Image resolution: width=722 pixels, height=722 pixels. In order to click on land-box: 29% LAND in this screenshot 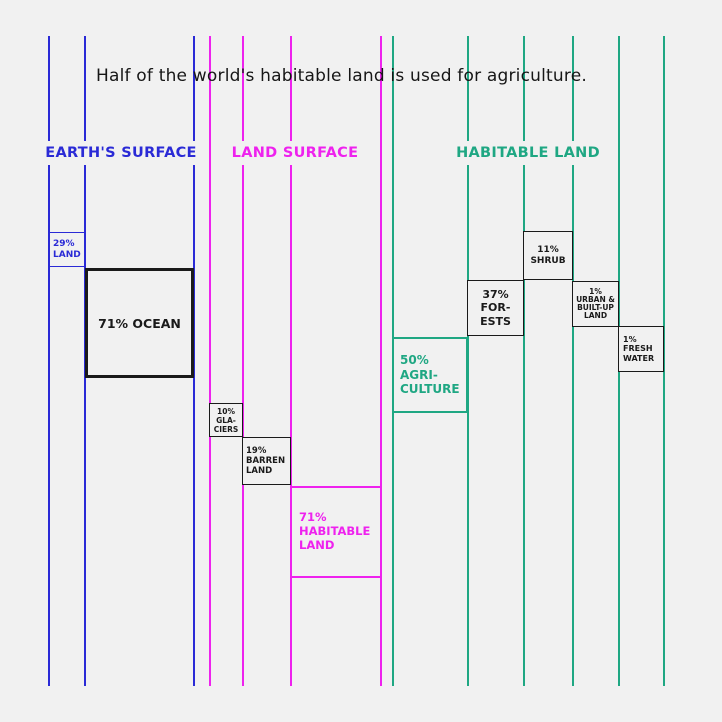, I will do `click(67, 249)`.